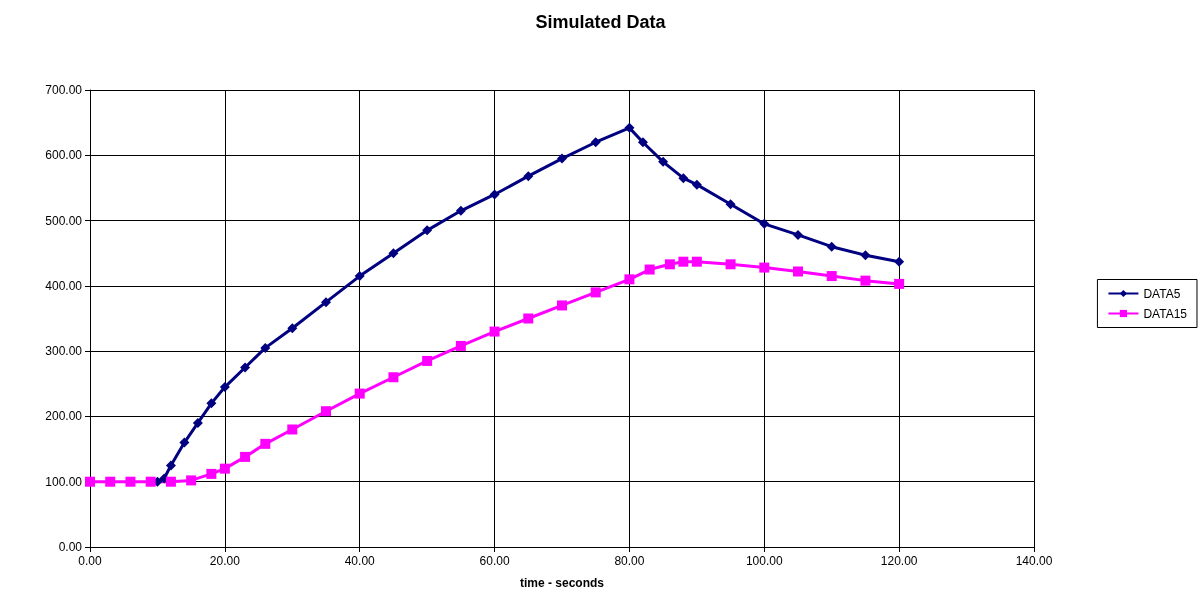 This screenshot has width=1201, height=607. I want to click on x-tick-label: 80.00, so click(629, 561).